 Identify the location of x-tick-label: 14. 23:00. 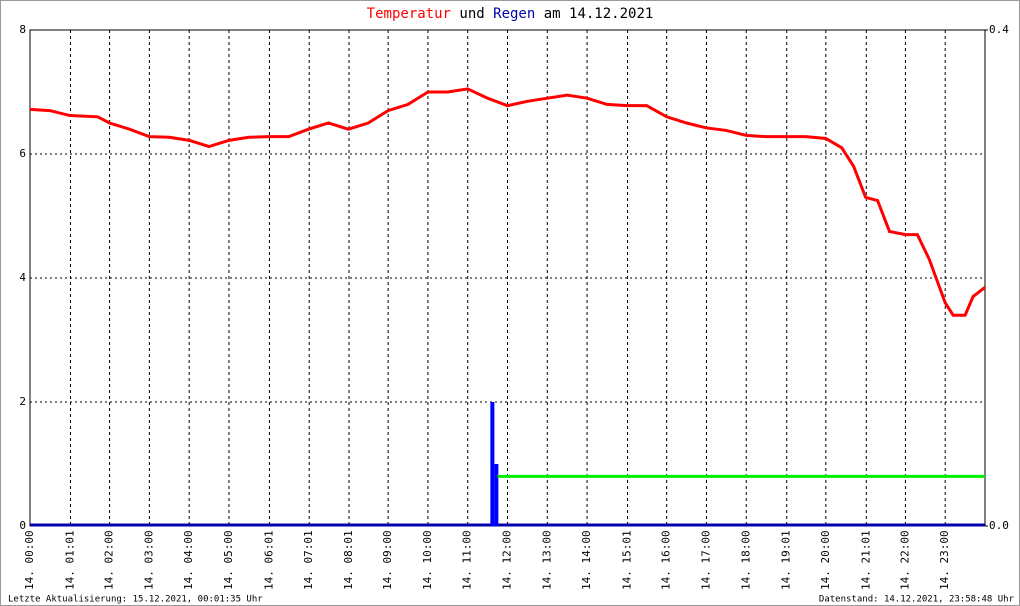
(944, 560).